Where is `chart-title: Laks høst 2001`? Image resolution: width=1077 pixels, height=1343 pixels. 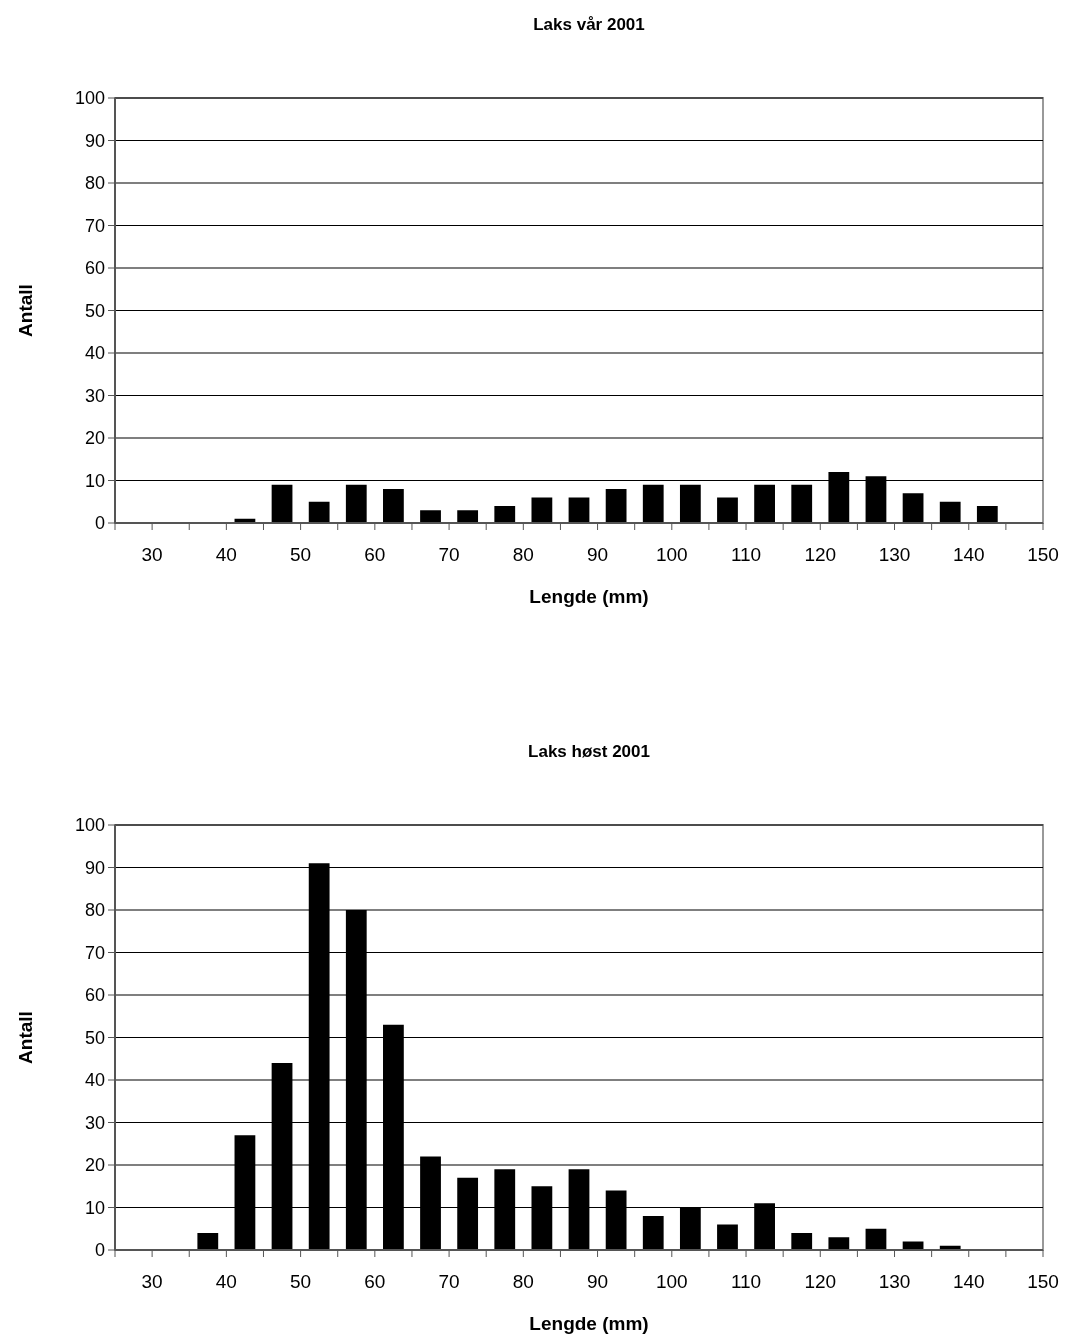 chart-title: Laks høst 2001 is located at coordinates (589, 751).